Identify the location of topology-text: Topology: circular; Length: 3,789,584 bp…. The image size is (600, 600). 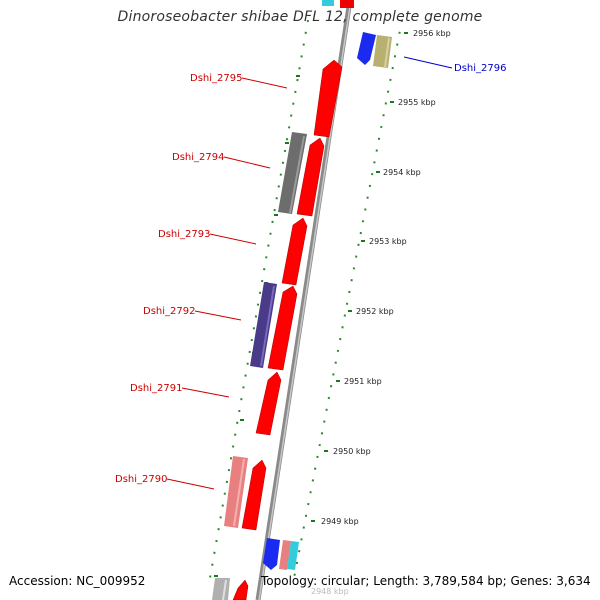
(426, 581).